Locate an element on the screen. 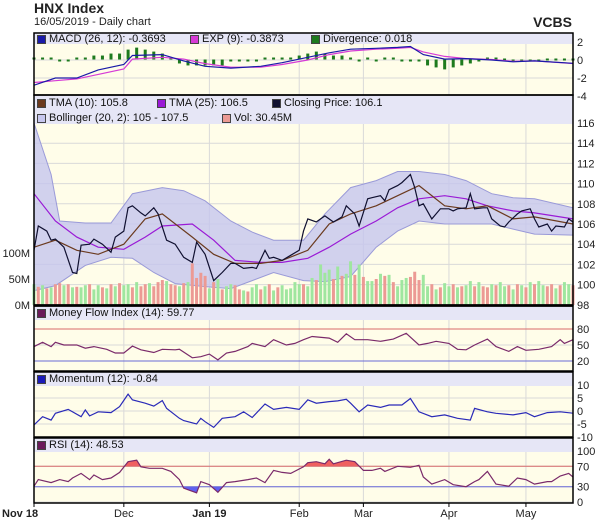 The height and width of the screenshot is (525, 600). rsi-panel-border is located at coordinates (303, 470).